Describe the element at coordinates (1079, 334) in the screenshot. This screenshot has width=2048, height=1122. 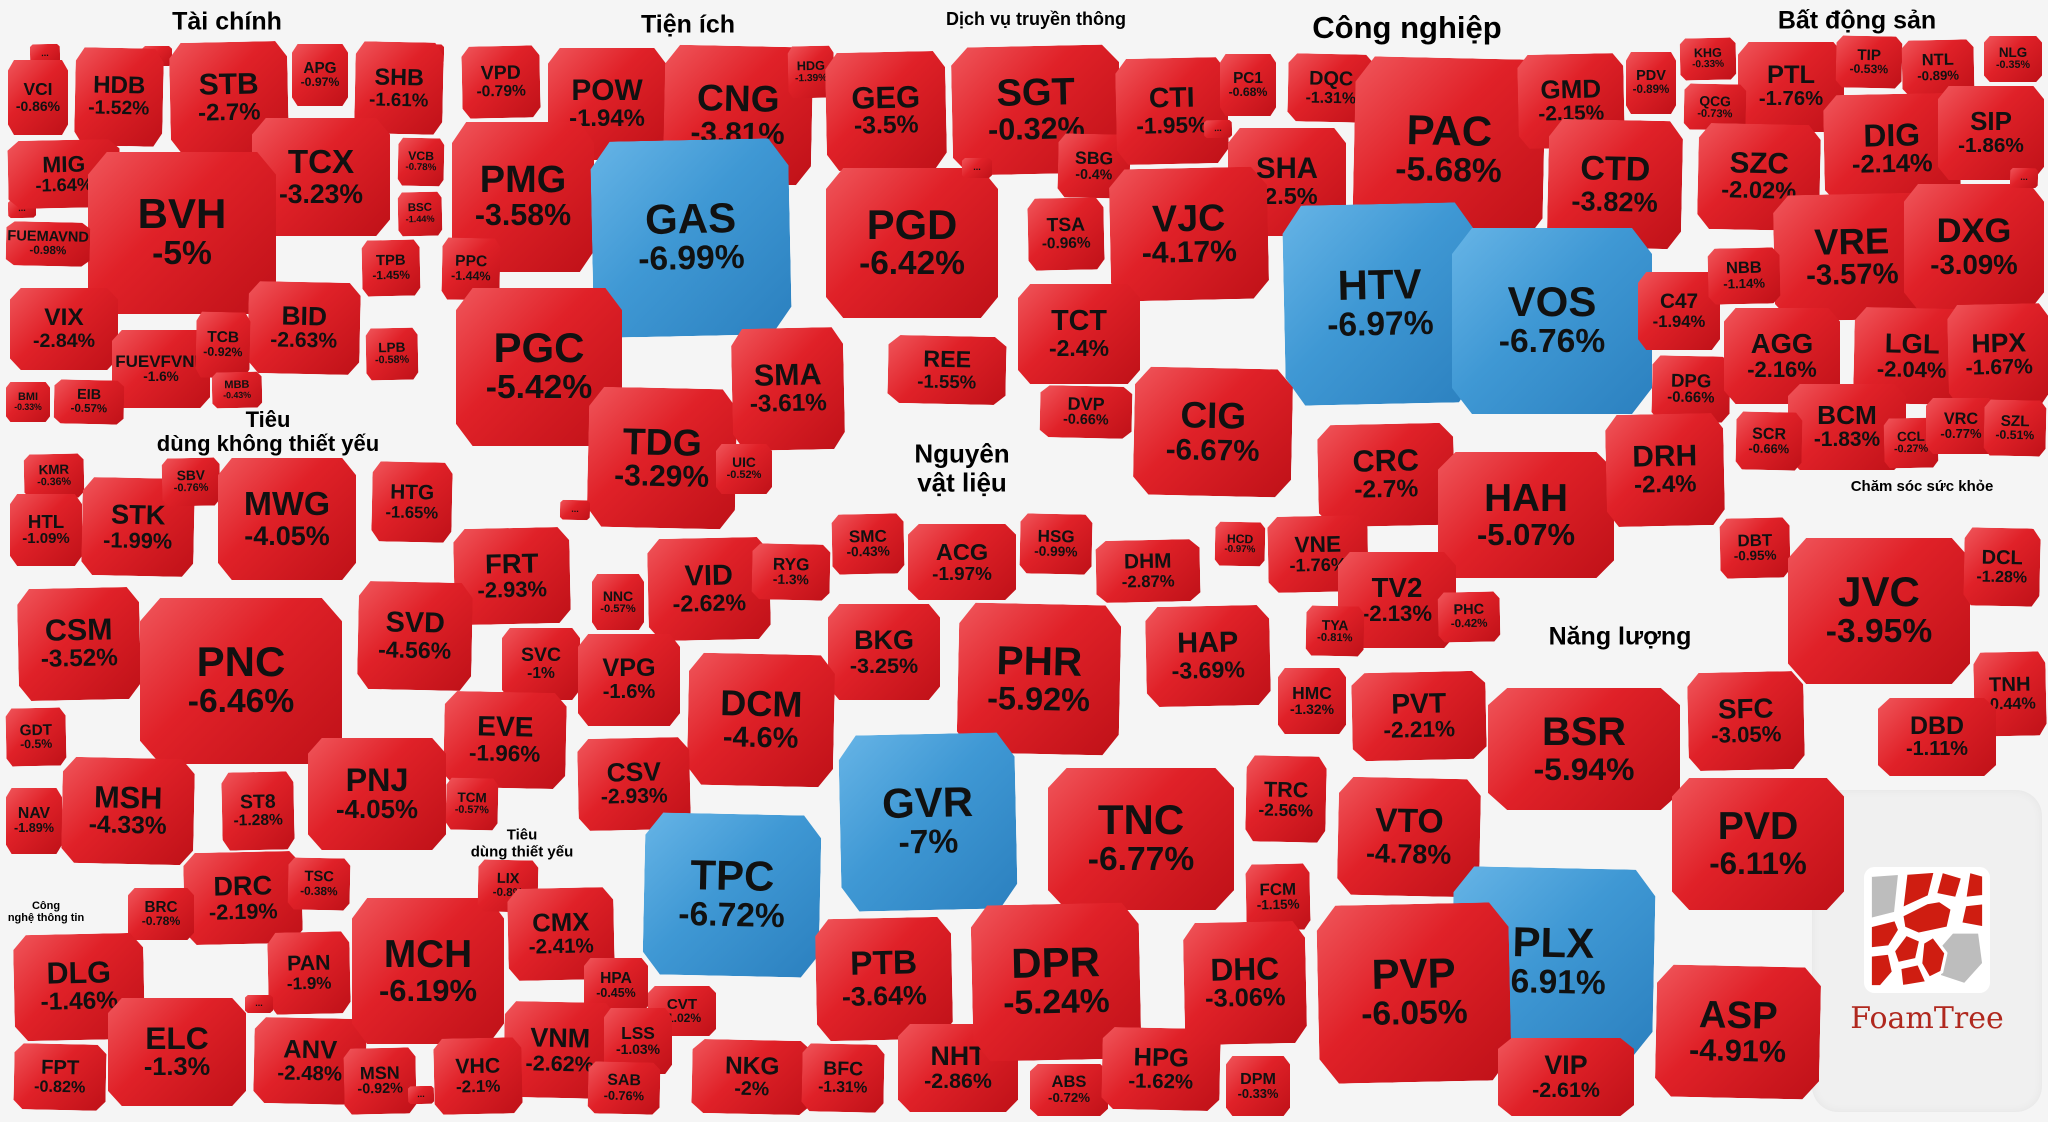
I see `cell-TCT: TCT -2.4%` at that location.